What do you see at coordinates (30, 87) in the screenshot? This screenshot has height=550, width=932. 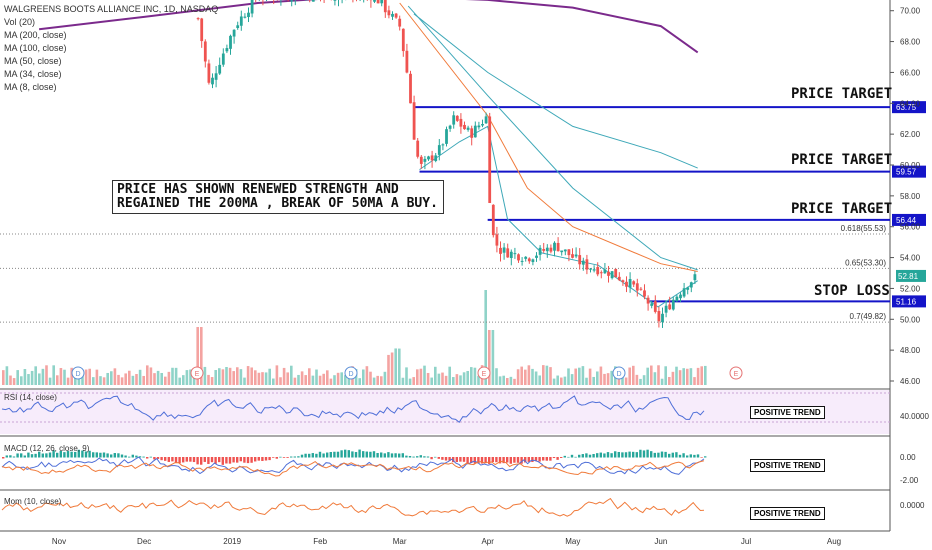 I see `legend-line: MA (8, close)` at bounding box center [30, 87].